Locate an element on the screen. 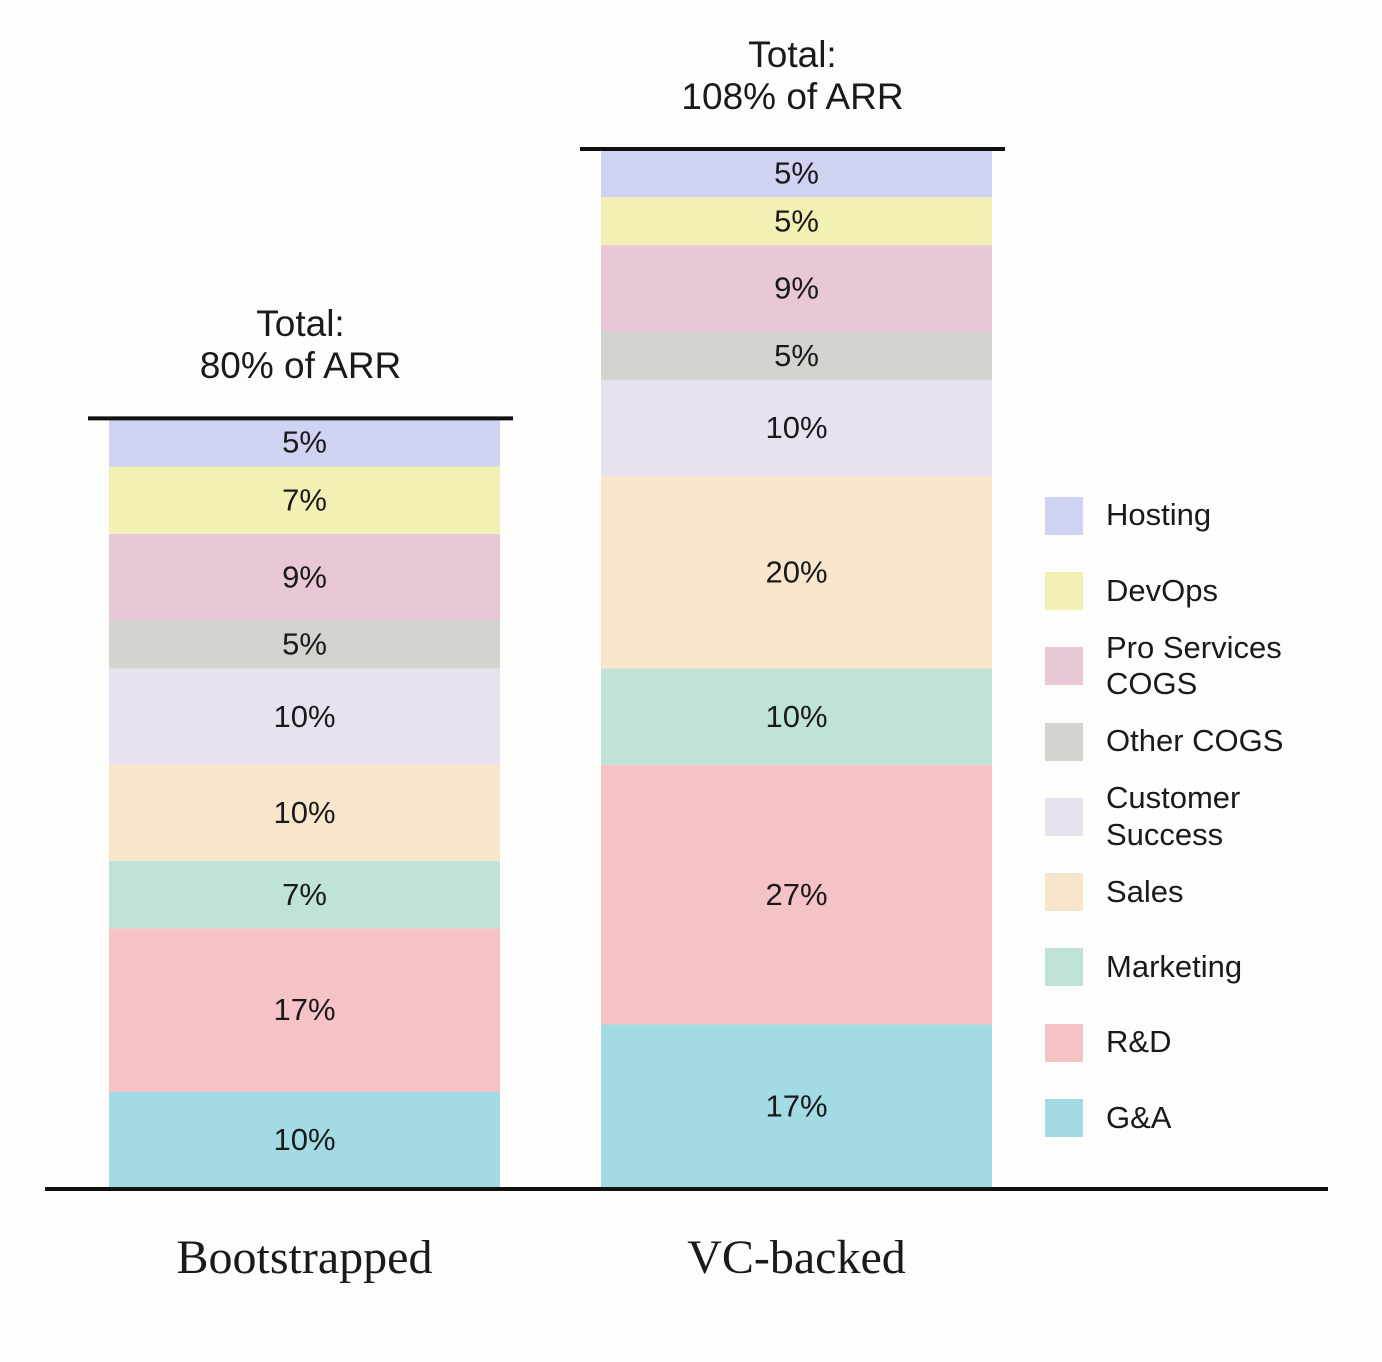 This screenshot has height=1362, width=1382. total-label: 80% of ARR is located at coordinates (301, 365).